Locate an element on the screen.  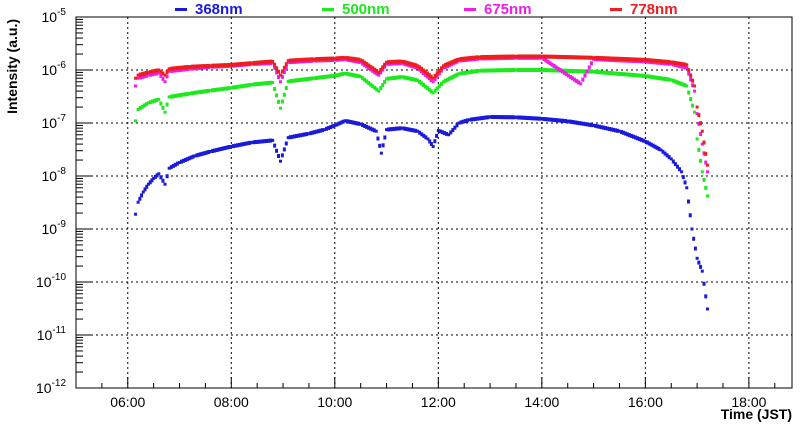
y-axis: 10-12 10-11 10-10 10-9 10-8 10-7 10-6 10-5 is located at coordinates (64, 201).